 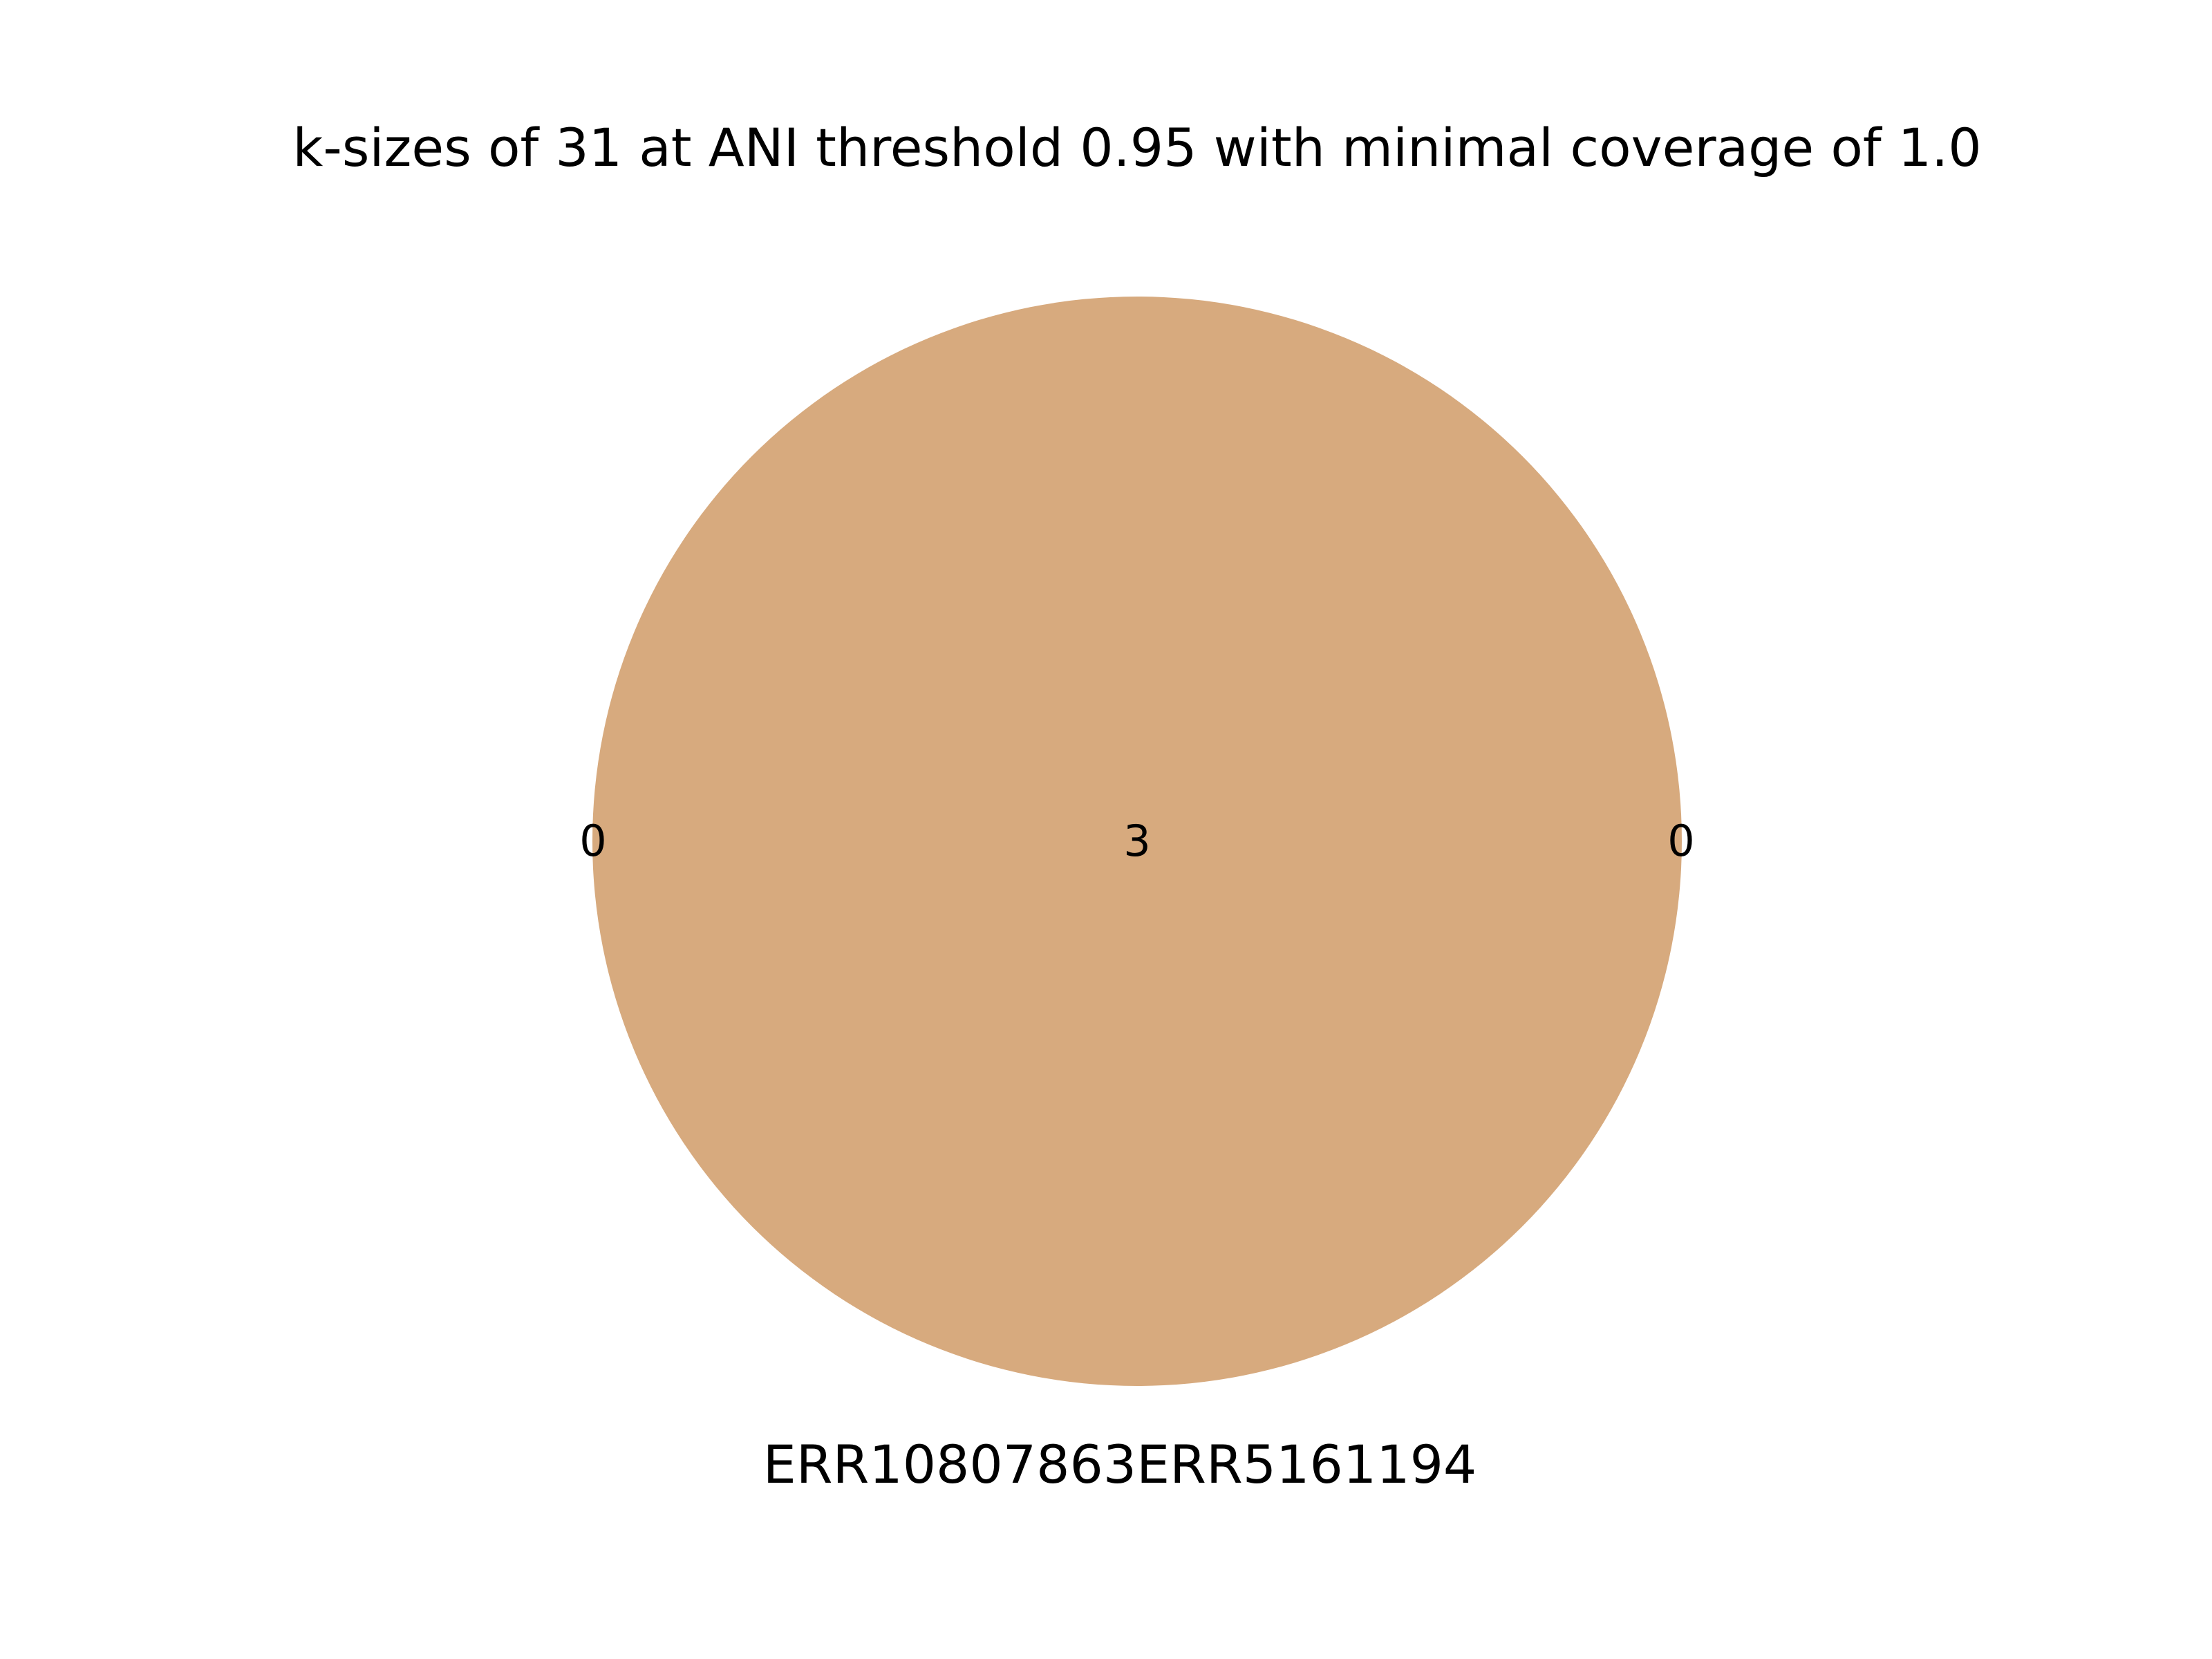 I want to click on region-left-only-count: 0, so click(x=592, y=841).